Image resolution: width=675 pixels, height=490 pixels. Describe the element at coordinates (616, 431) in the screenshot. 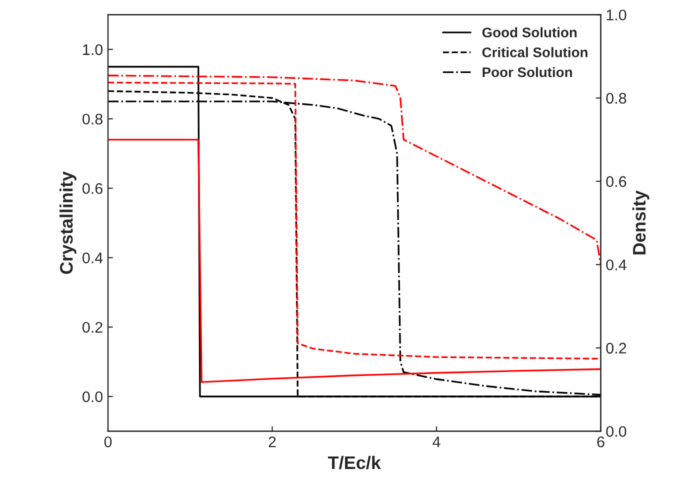

I see `y2-tick-label: 0.0` at that location.